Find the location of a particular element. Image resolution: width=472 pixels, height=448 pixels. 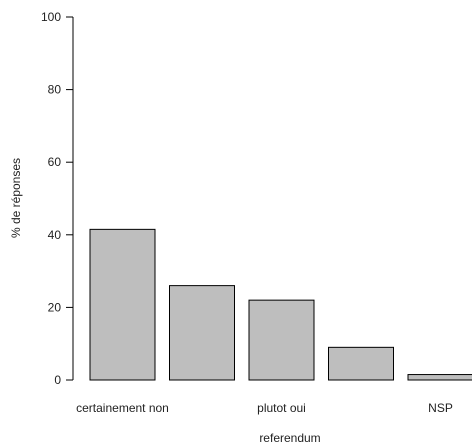

bar-plutot-non is located at coordinates (202, 333).